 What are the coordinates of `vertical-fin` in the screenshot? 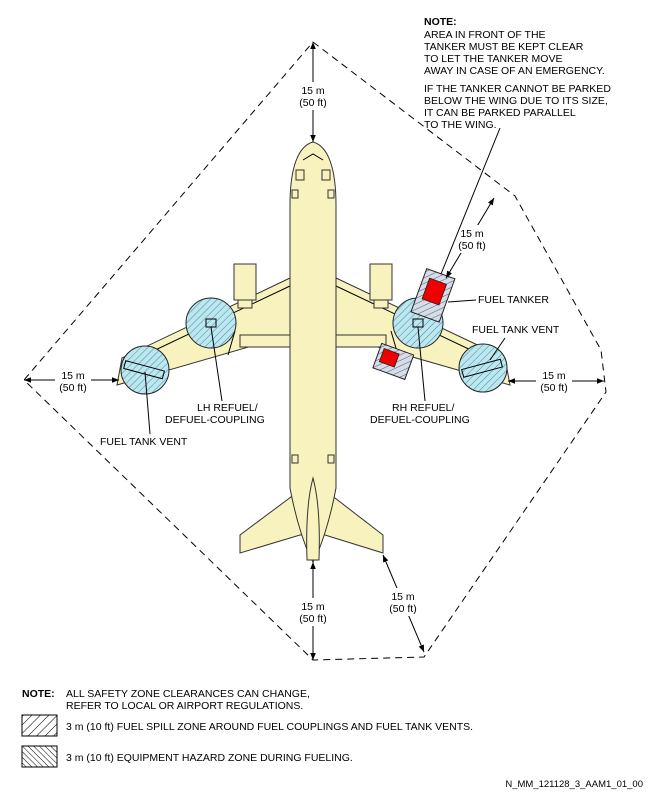 It's located at (313, 518).